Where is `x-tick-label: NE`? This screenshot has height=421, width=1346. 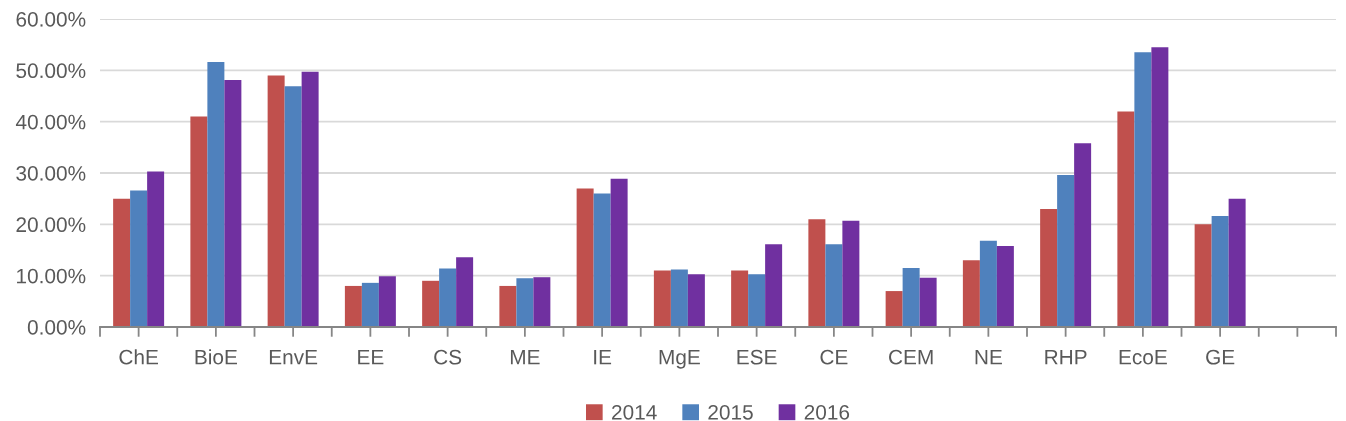
x-tick-label: NE is located at coordinates (988, 357).